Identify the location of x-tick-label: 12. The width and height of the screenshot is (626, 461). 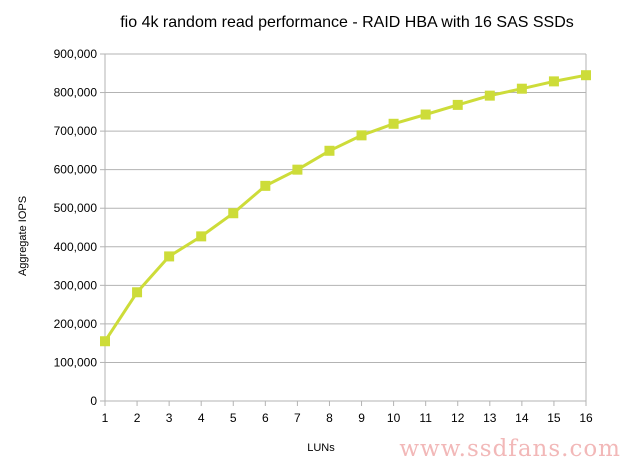
(458, 418).